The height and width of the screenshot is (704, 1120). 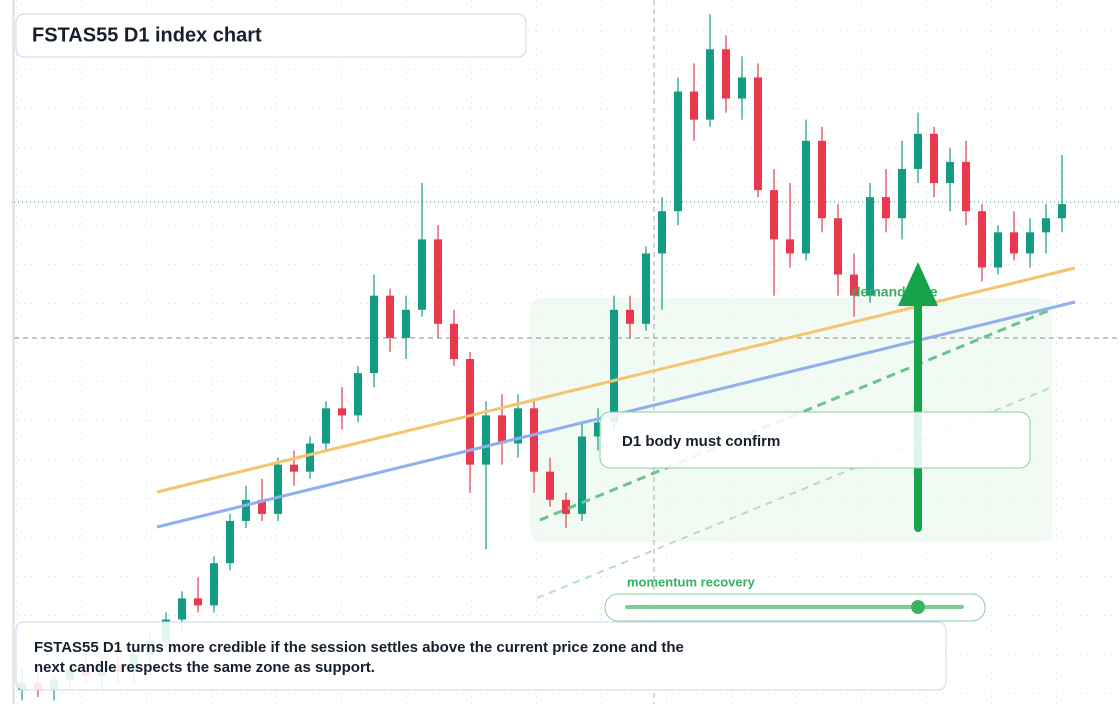 I want to click on left-edge, so click(x=13, y=352).